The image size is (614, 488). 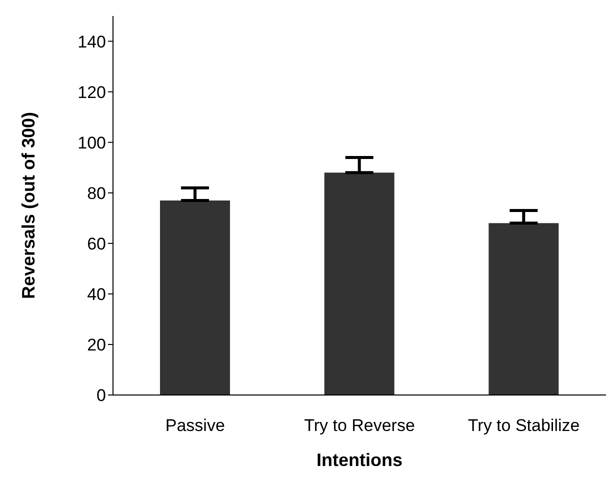 What do you see at coordinates (101, 396) in the screenshot?
I see `y-tick-label: 0` at bounding box center [101, 396].